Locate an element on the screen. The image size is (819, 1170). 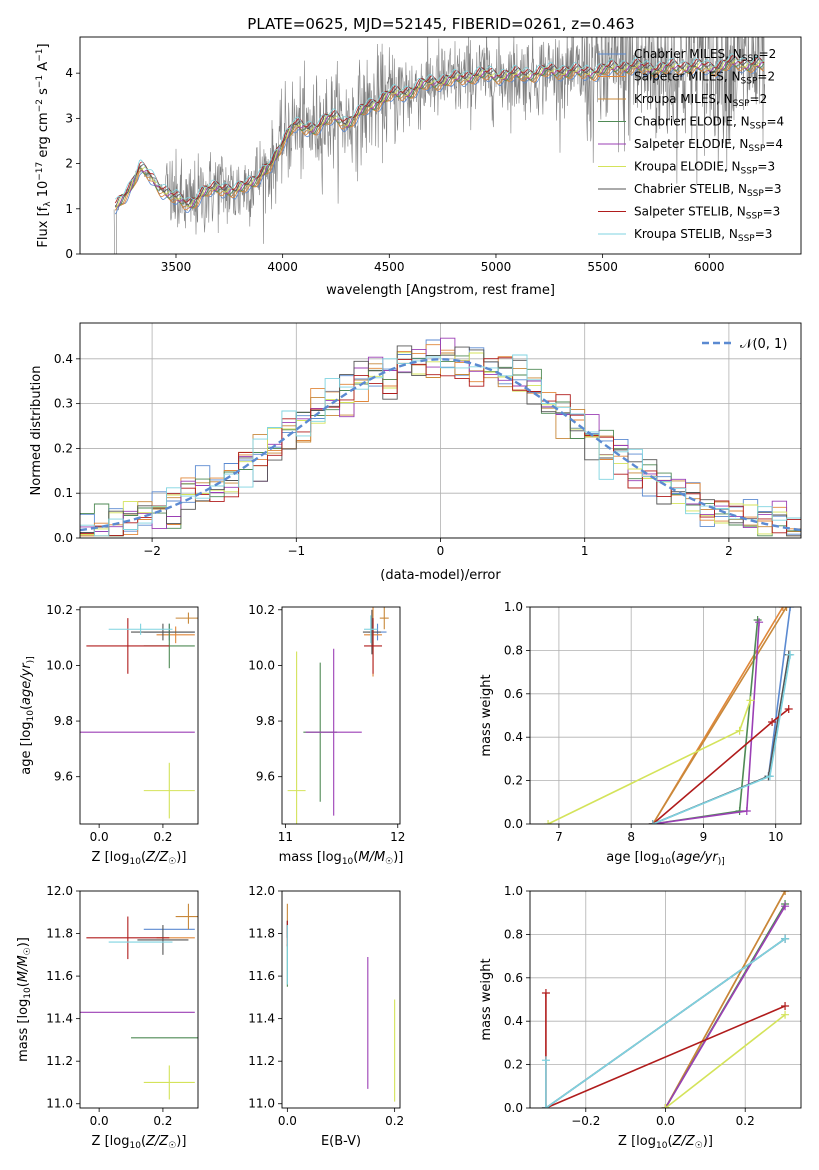
residuals-xtick-label: 1 is located at coordinates (585, 551).